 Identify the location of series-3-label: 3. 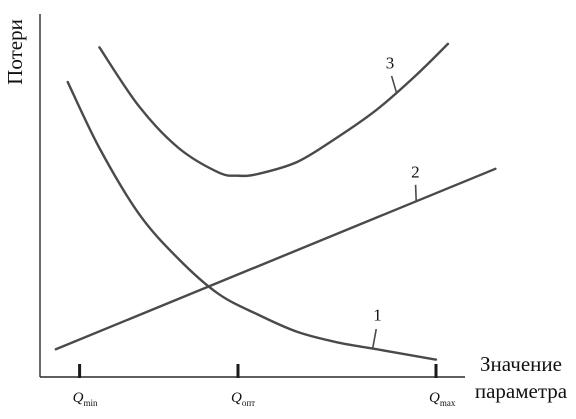
(390, 62).